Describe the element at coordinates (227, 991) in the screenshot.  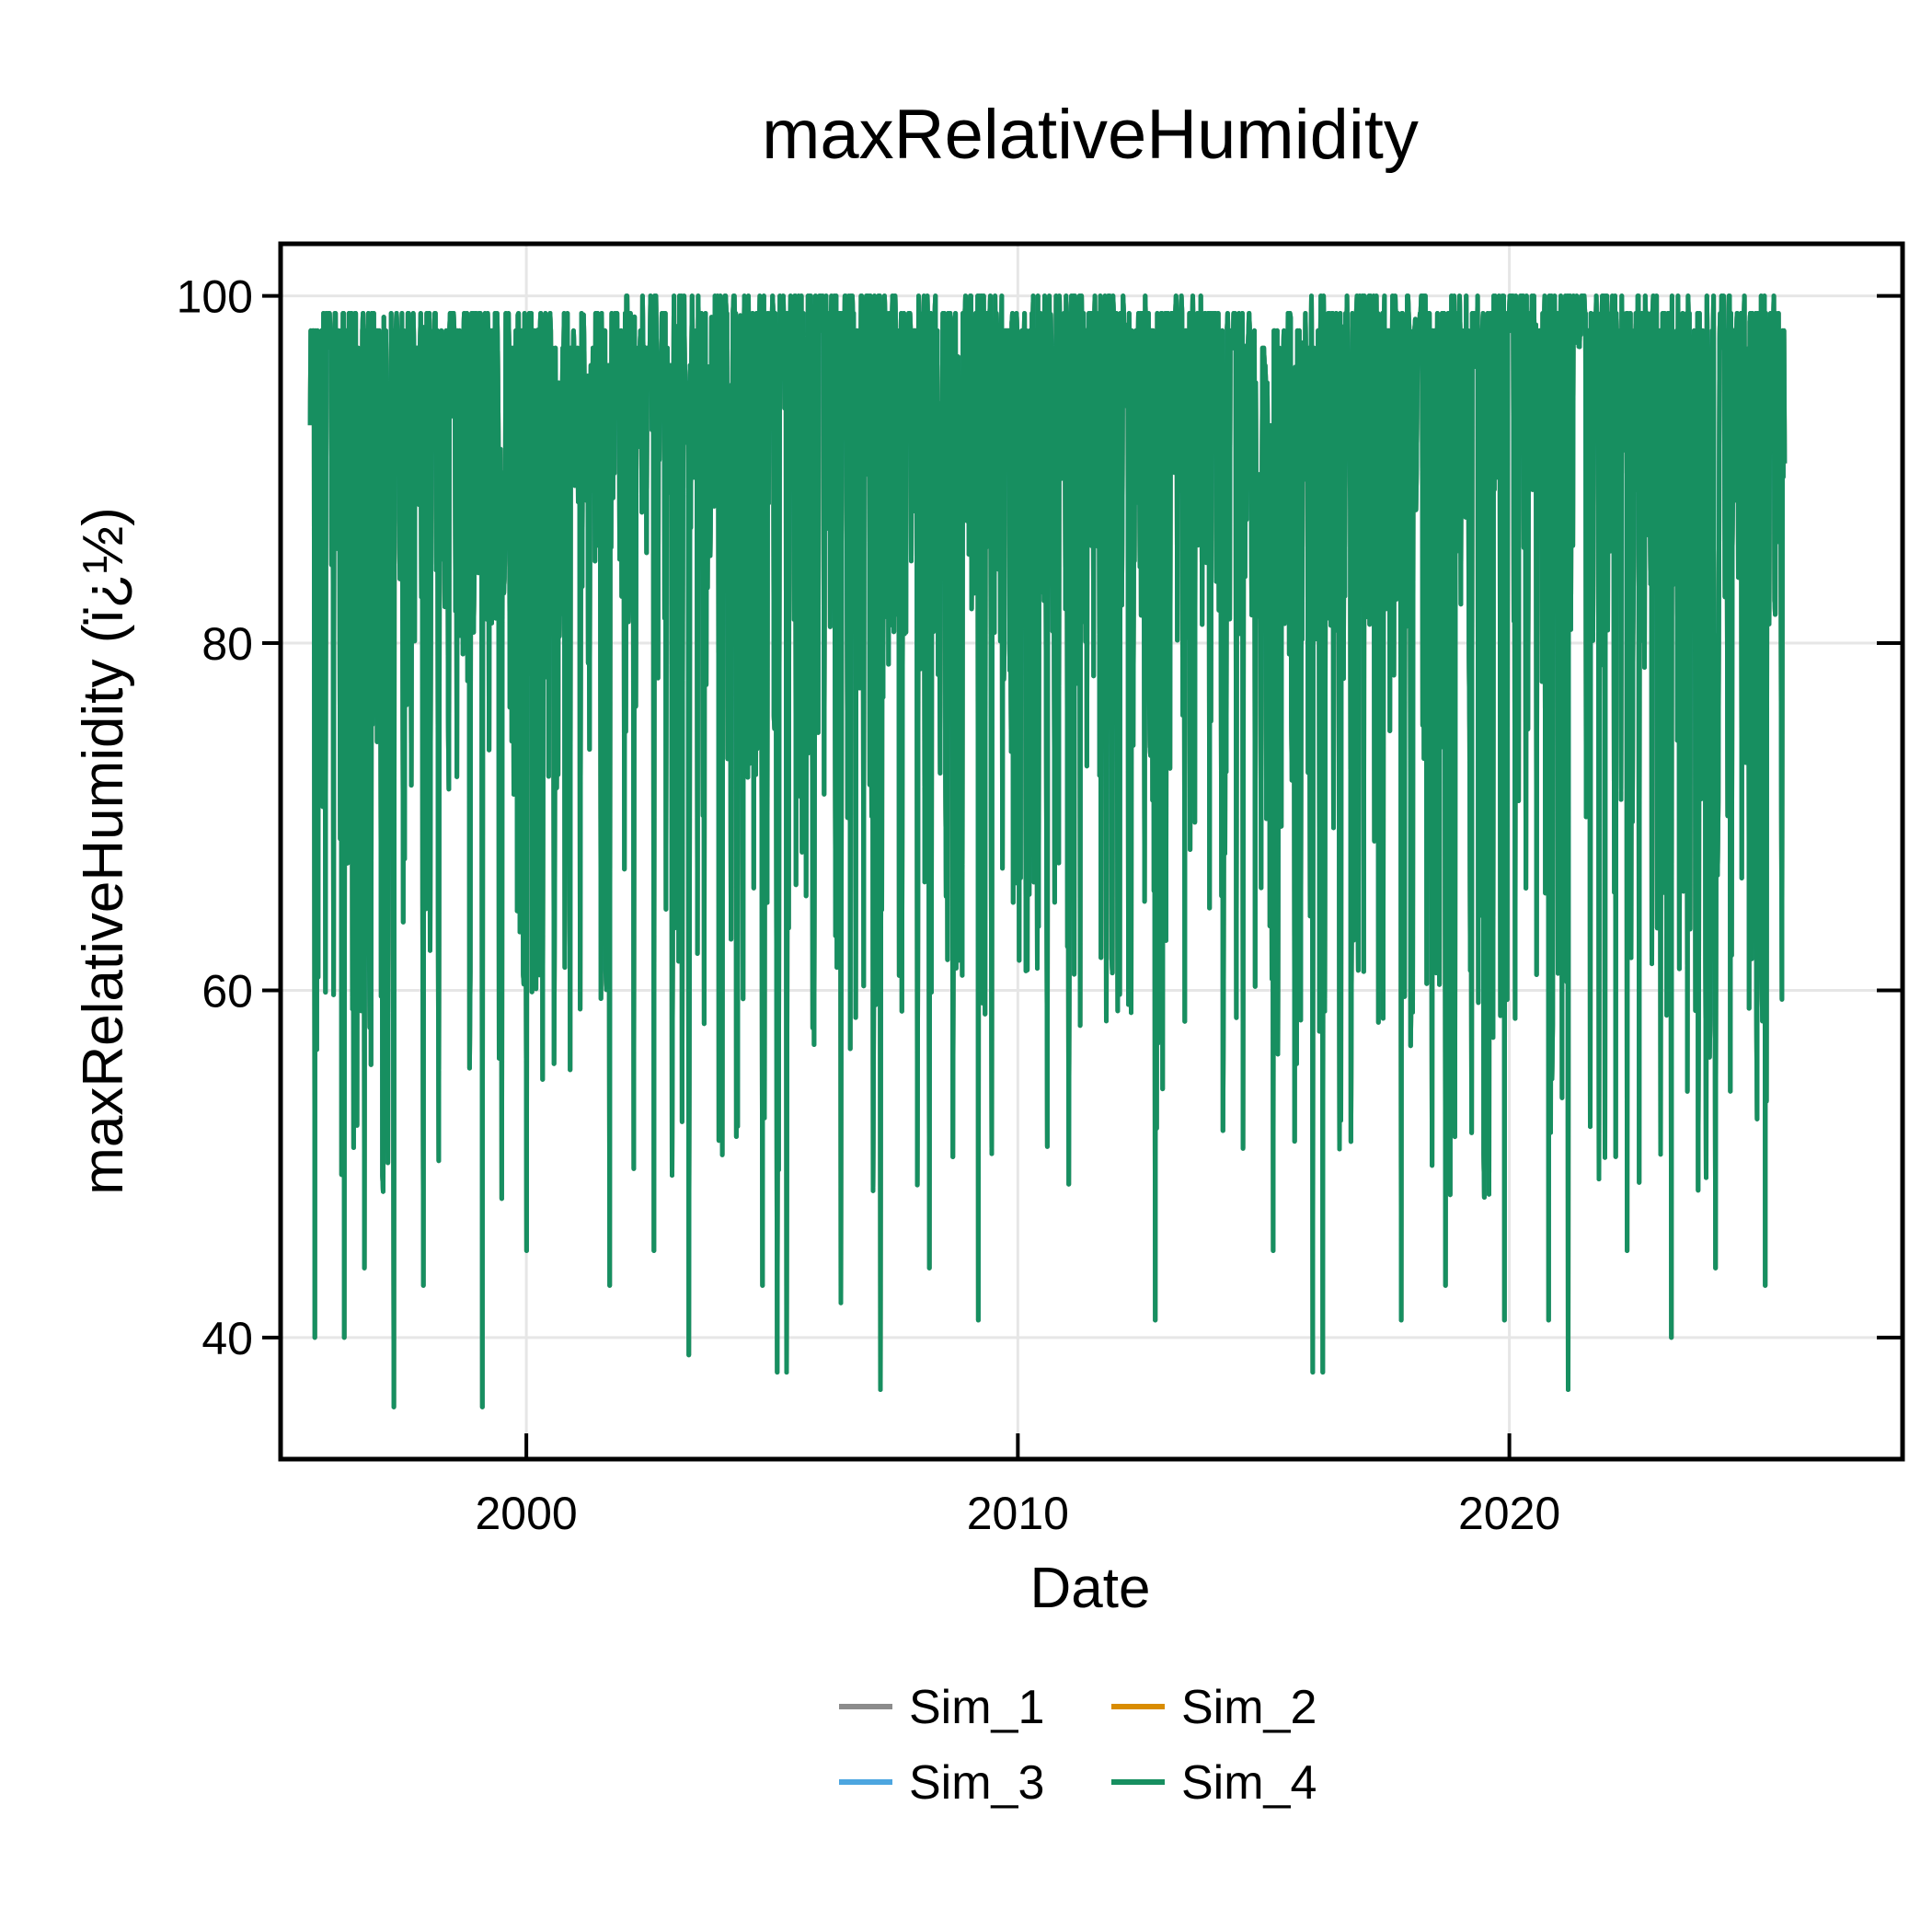
I see `y-tick-label: 60` at that location.